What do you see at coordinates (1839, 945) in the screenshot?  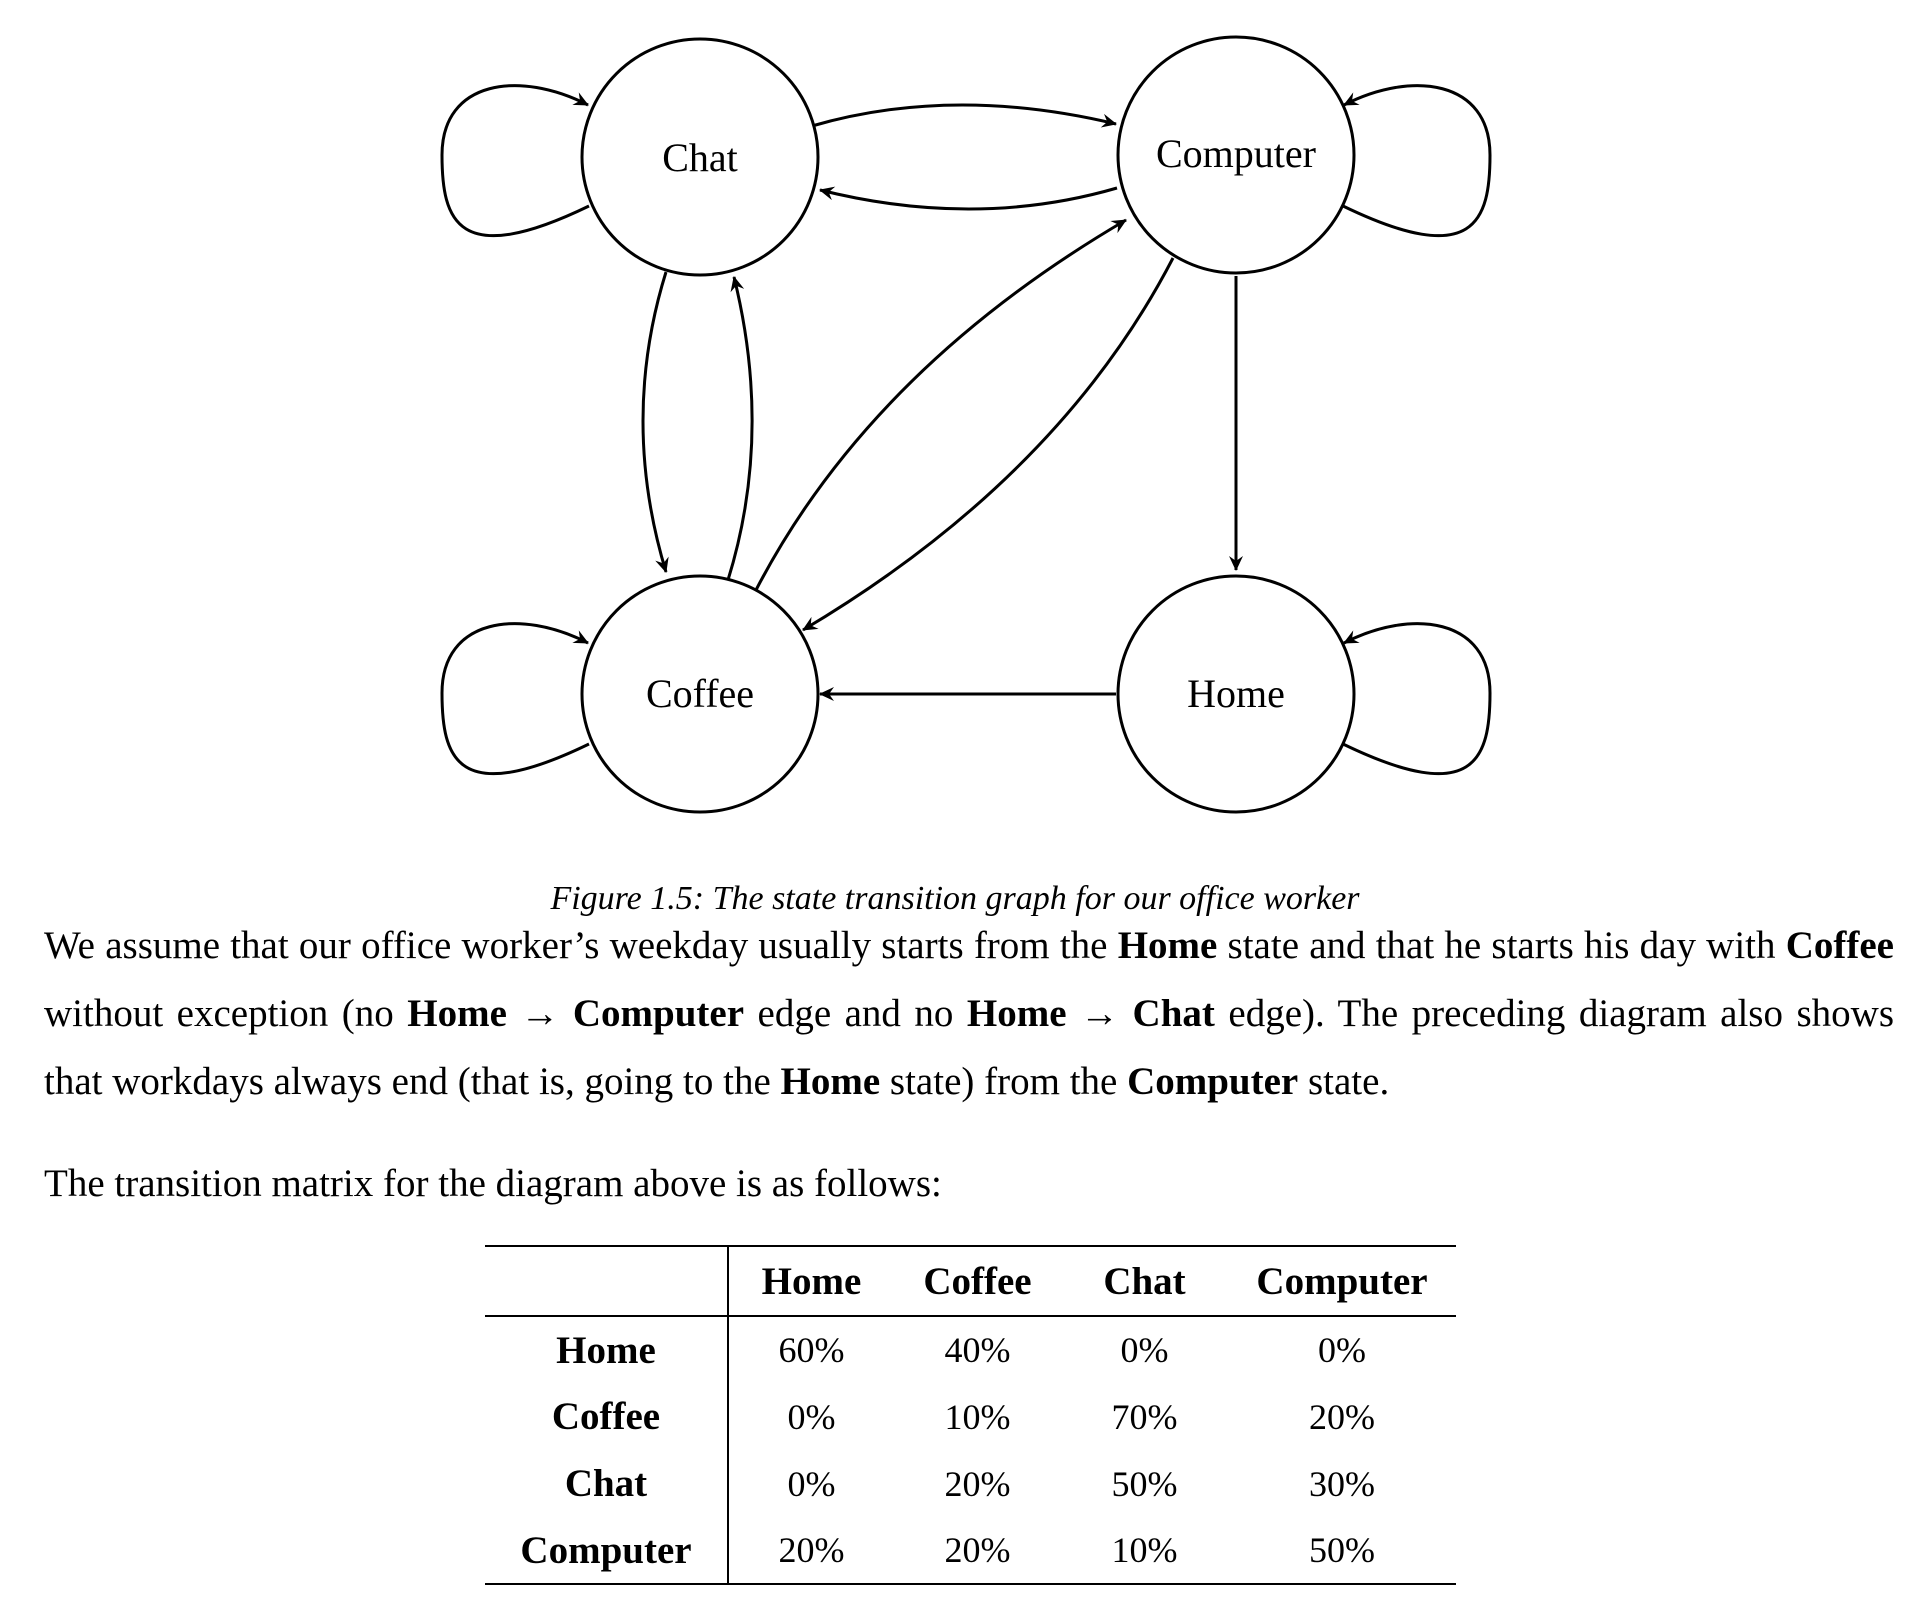 I see `bold-term: Coffee` at bounding box center [1839, 945].